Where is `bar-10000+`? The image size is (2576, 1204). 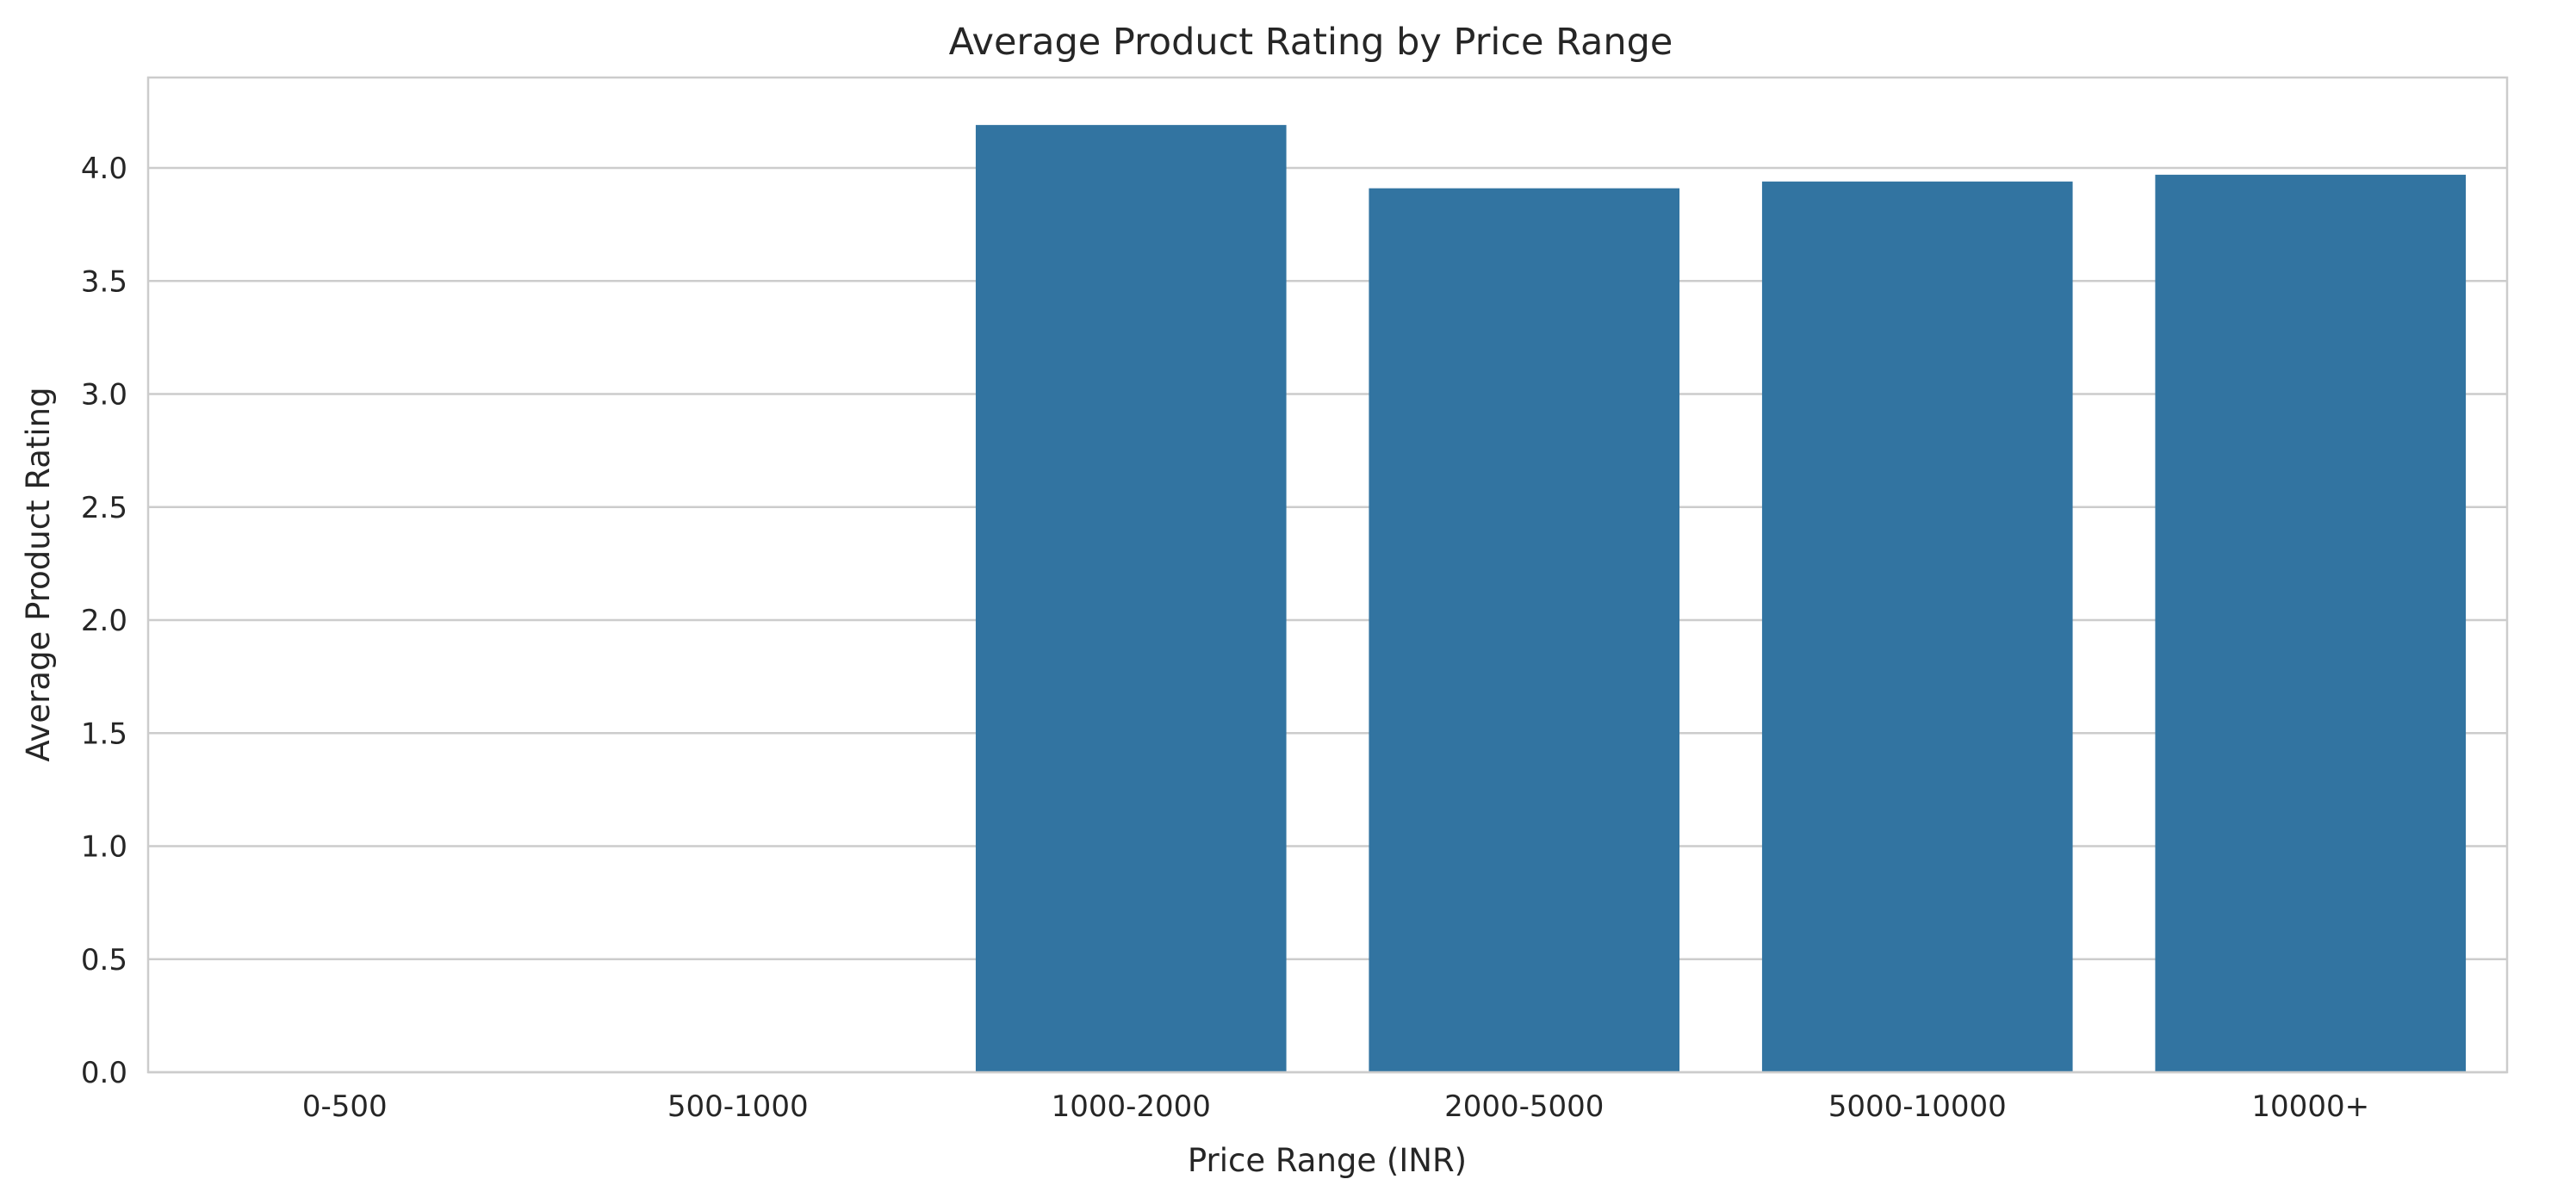 bar-10000+ is located at coordinates (2311, 623).